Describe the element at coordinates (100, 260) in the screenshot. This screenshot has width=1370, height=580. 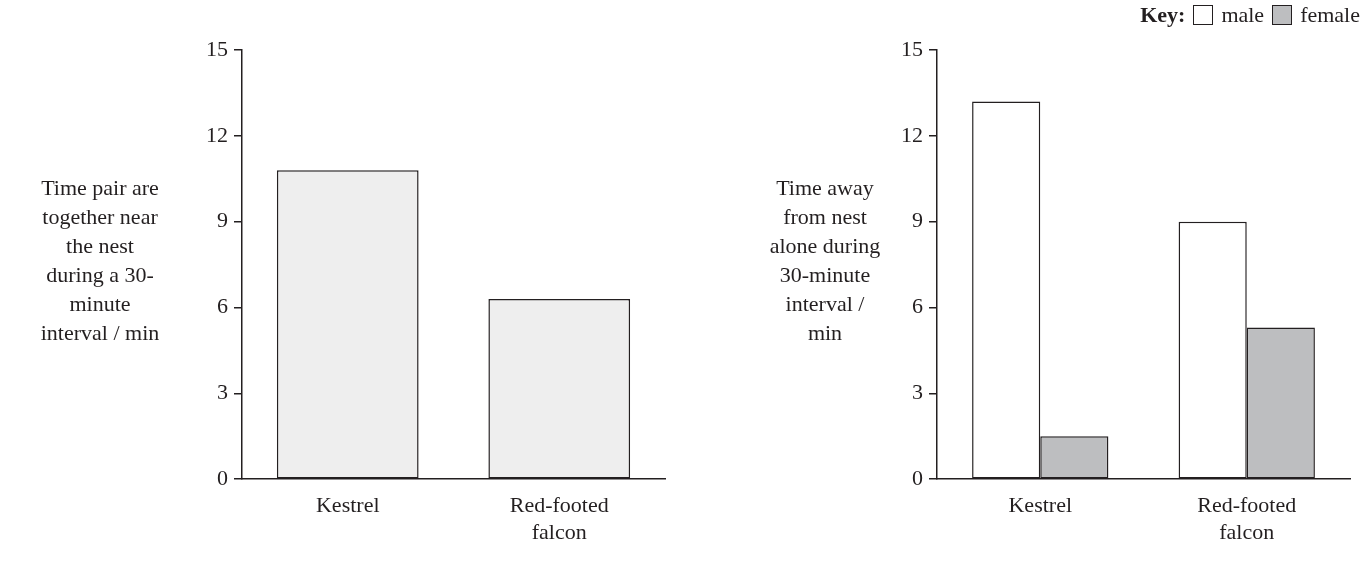
I see `y-axis-title: Time pair are together near the nest during a 30-minute interval / min` at that location.